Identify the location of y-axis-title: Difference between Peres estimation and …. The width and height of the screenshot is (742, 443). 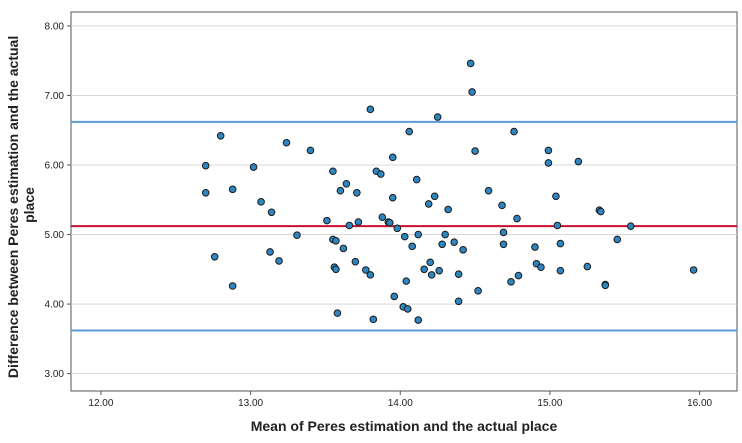
(21, 205).